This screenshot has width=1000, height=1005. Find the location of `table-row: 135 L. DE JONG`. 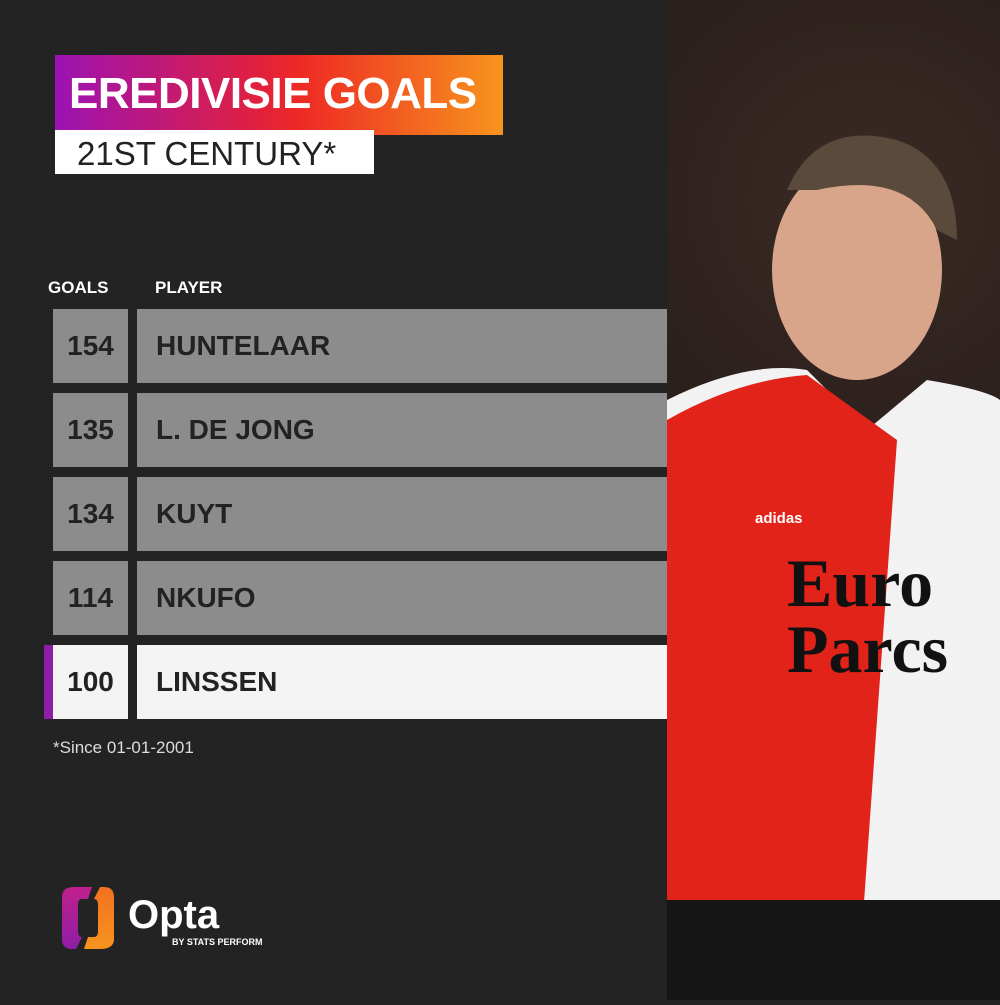

table-row: 135 L. DE JONG is located at coordinates (360, 430).